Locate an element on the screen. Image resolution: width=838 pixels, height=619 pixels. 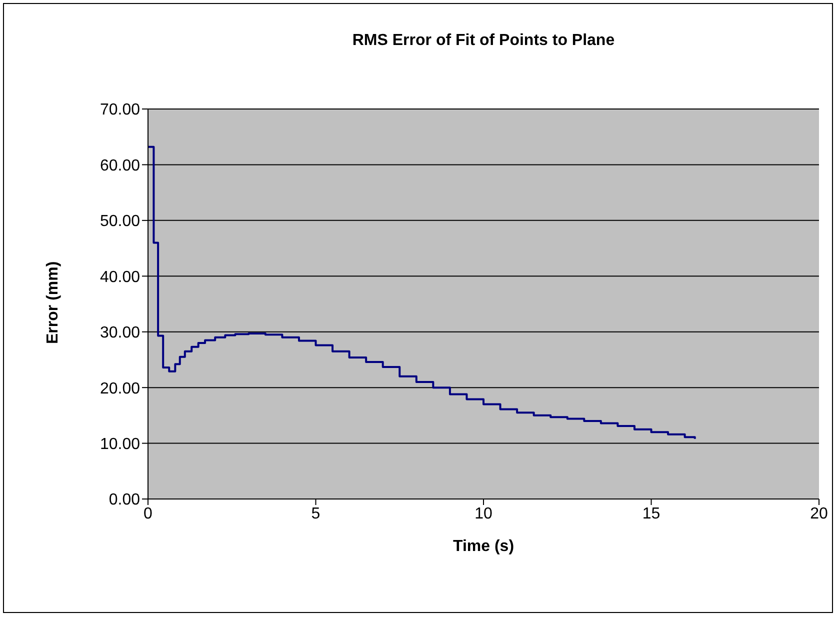
x-tick-label: 20 is located at coordinates (819, 513).